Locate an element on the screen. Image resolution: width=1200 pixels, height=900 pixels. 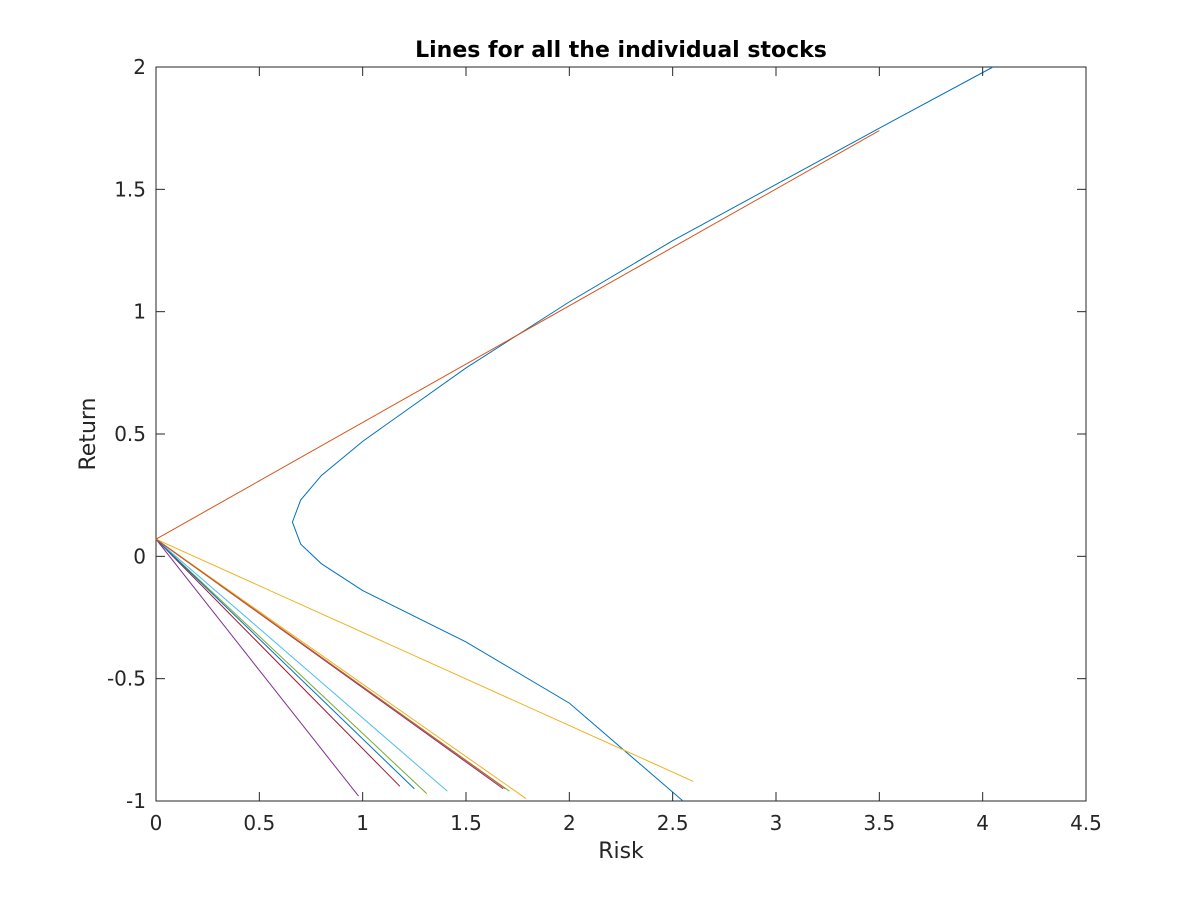
x-tick-label: 2 is located at coordinates (569, 823).